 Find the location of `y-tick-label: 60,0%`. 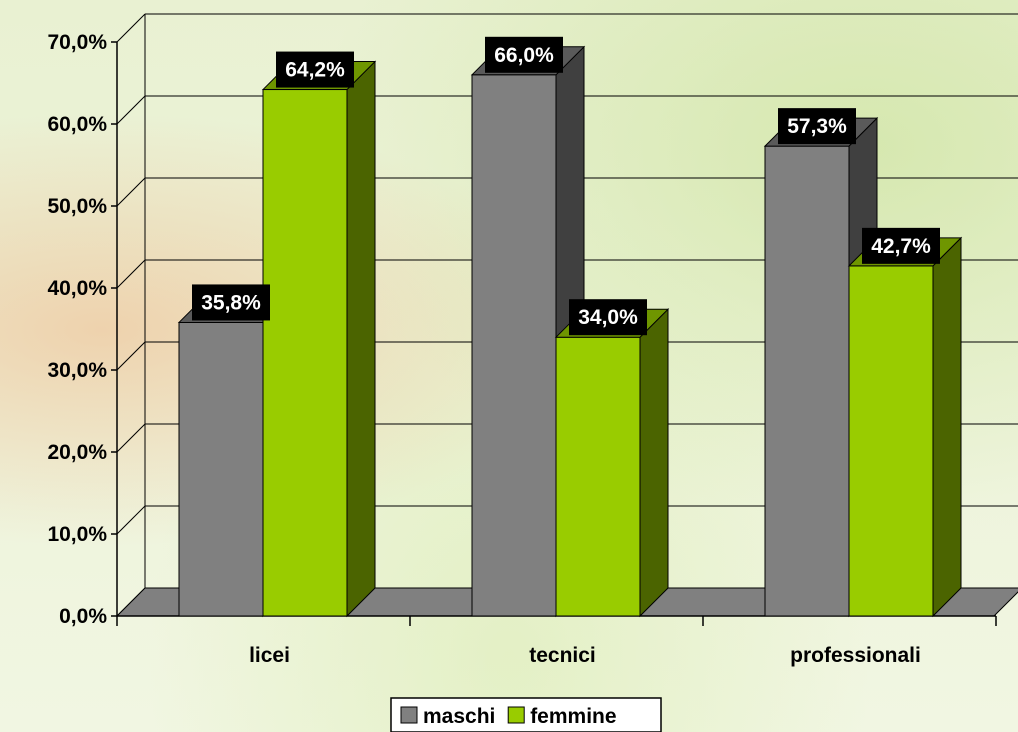

y-tick-label: 60,0% is located at coordinates (77, 124).